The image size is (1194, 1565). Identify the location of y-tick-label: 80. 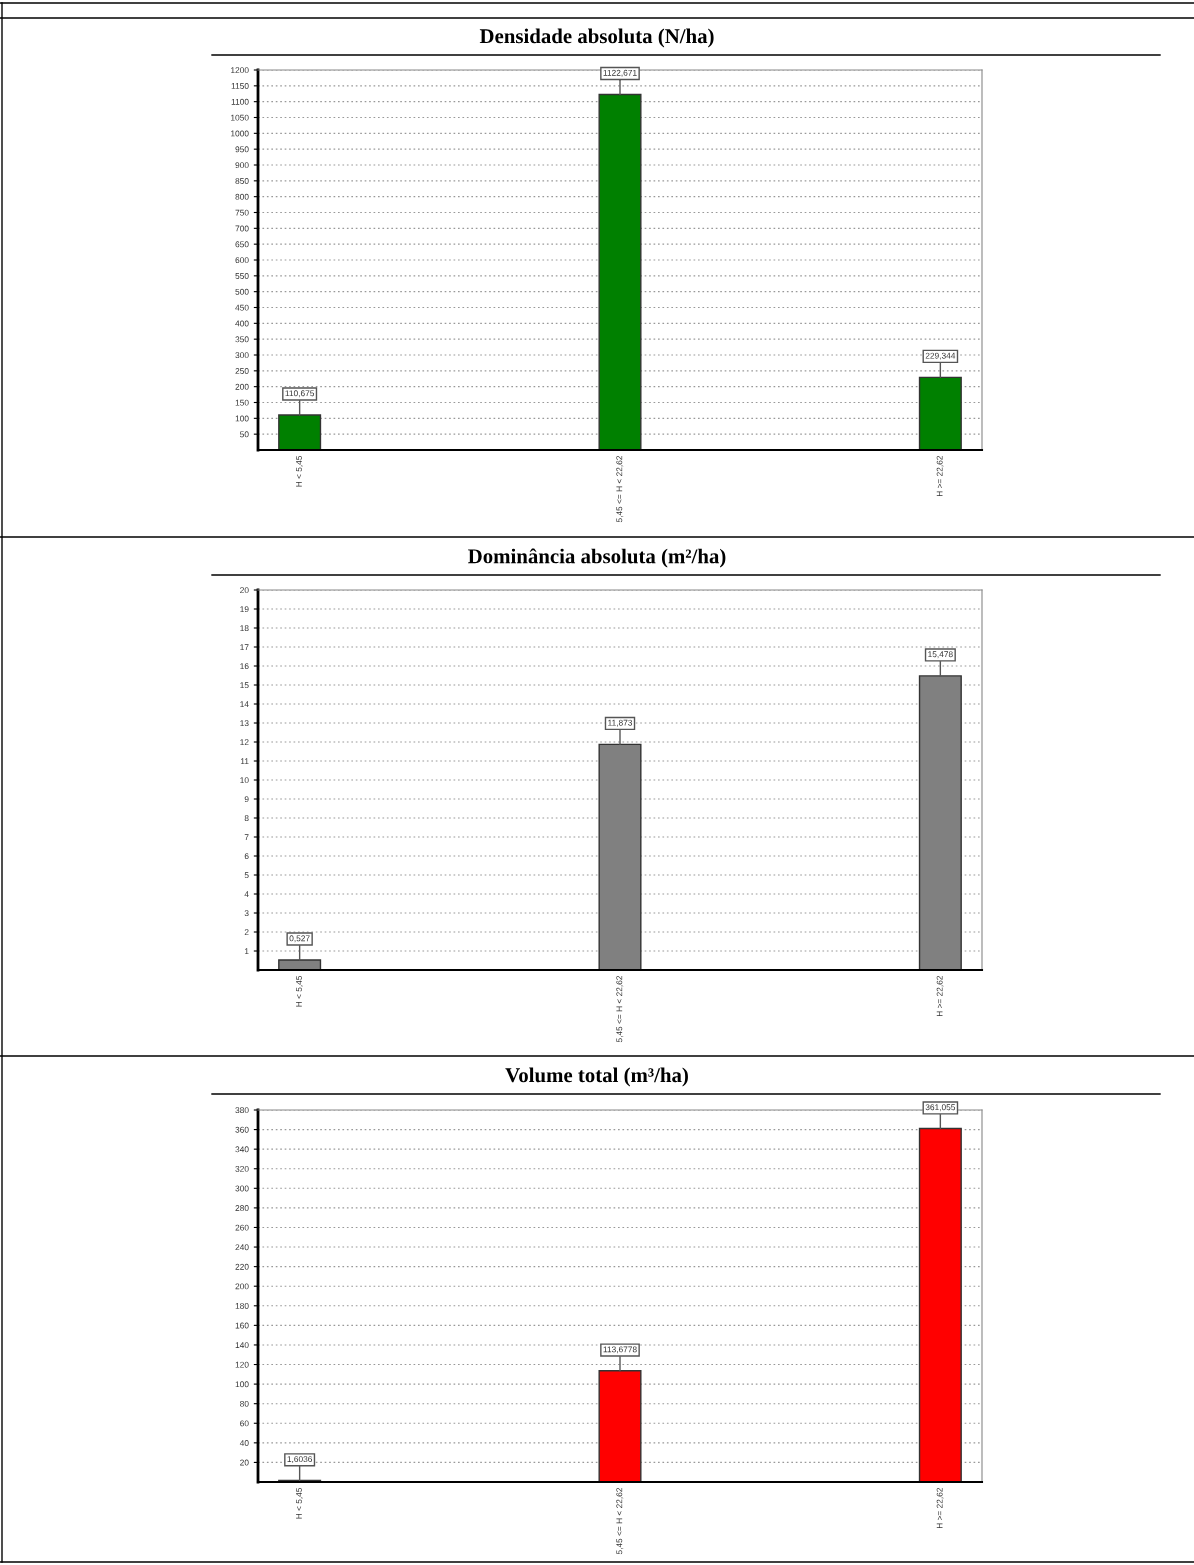
(244, 1403).